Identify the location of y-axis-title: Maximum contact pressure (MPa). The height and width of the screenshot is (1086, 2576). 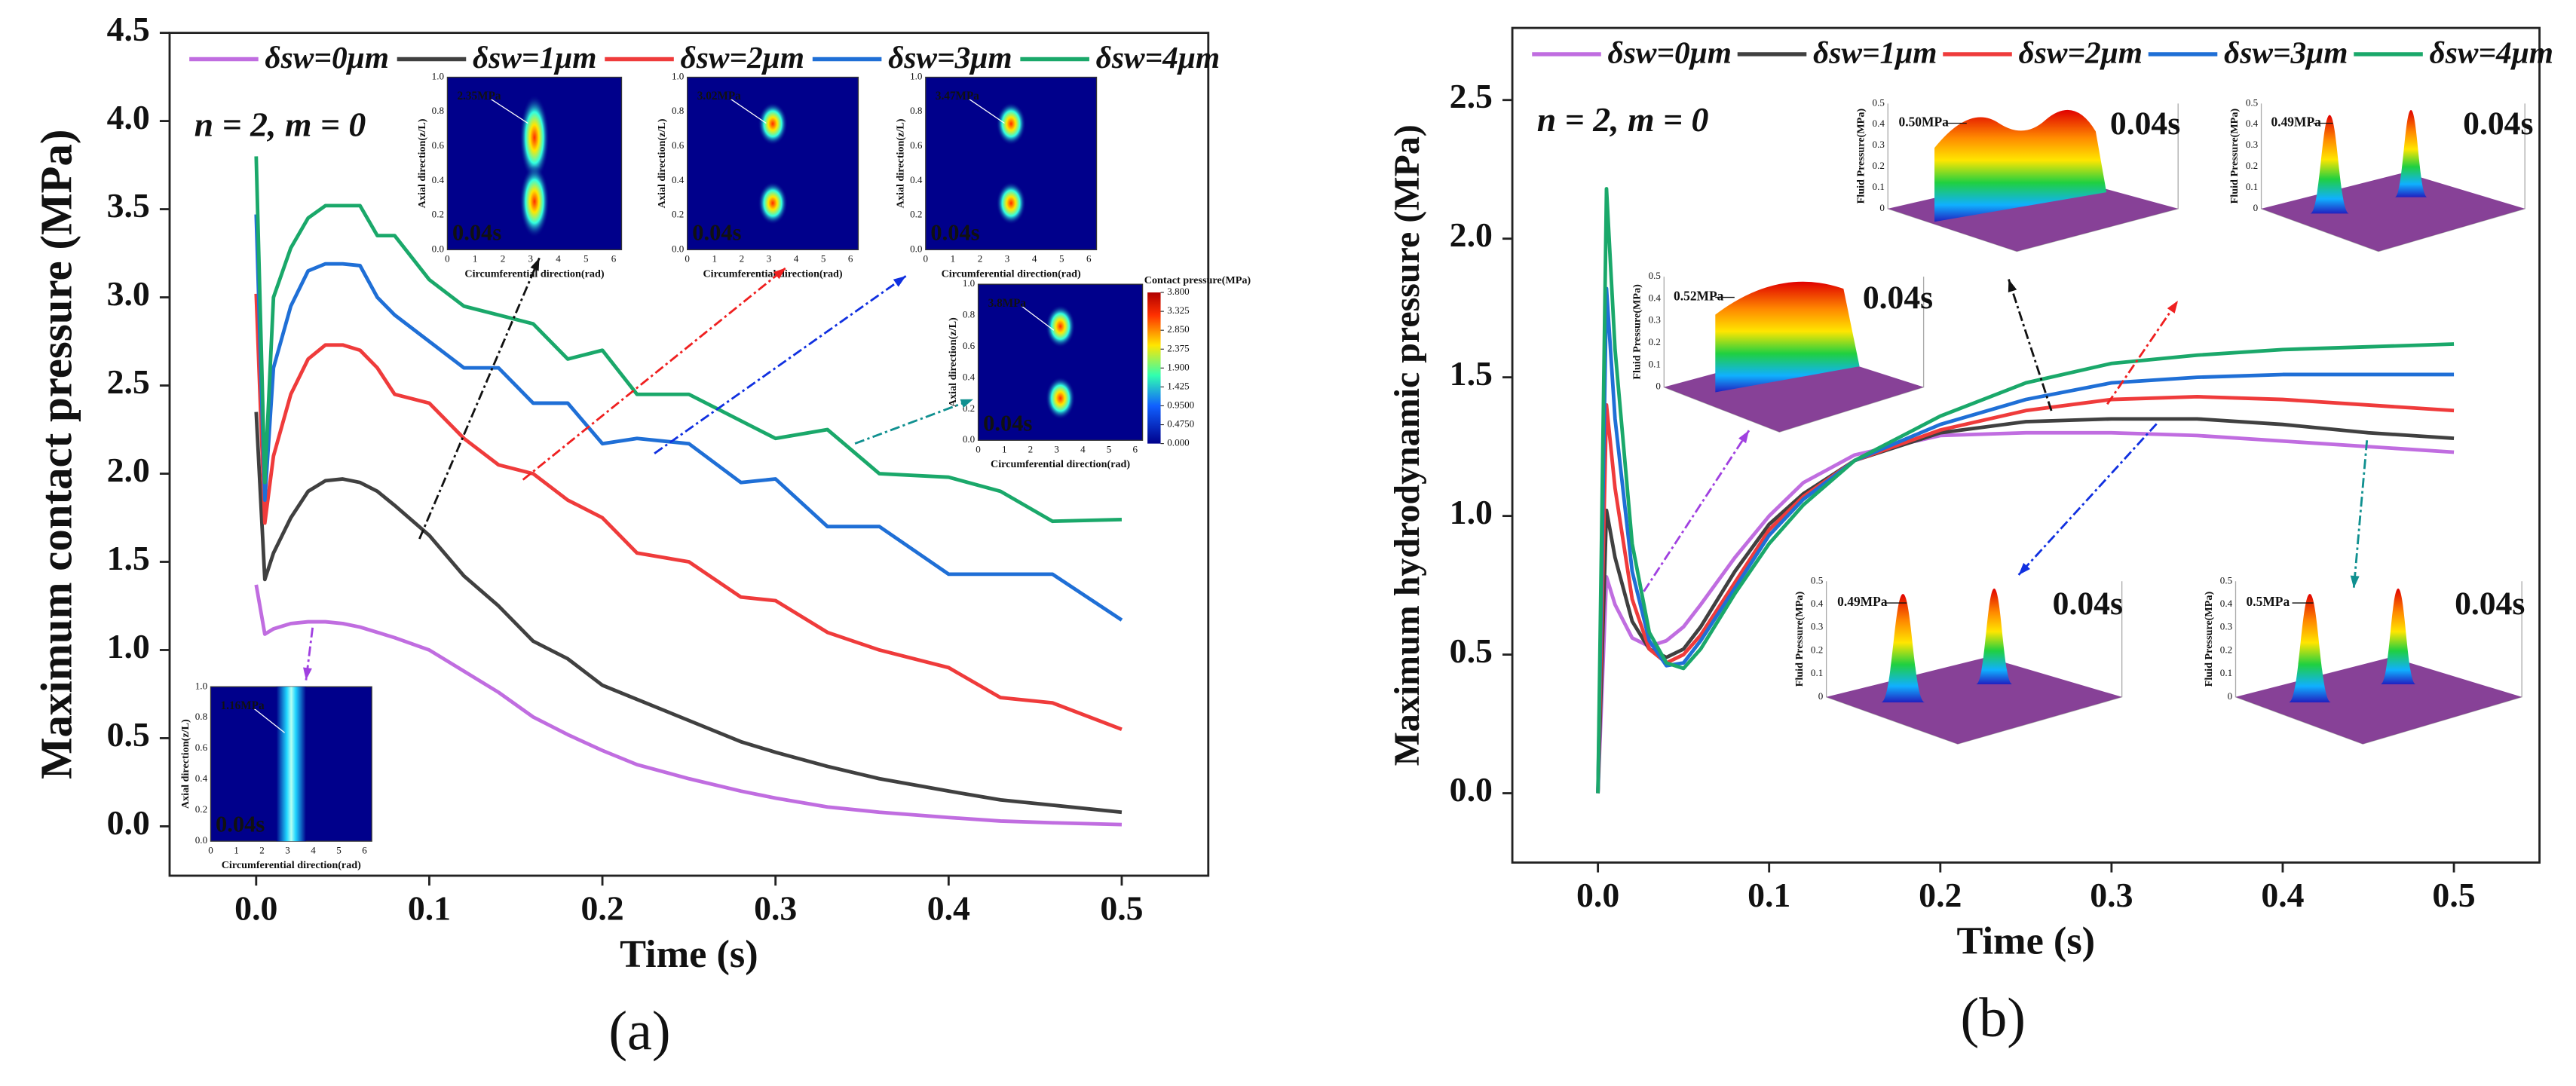
(56, 455).